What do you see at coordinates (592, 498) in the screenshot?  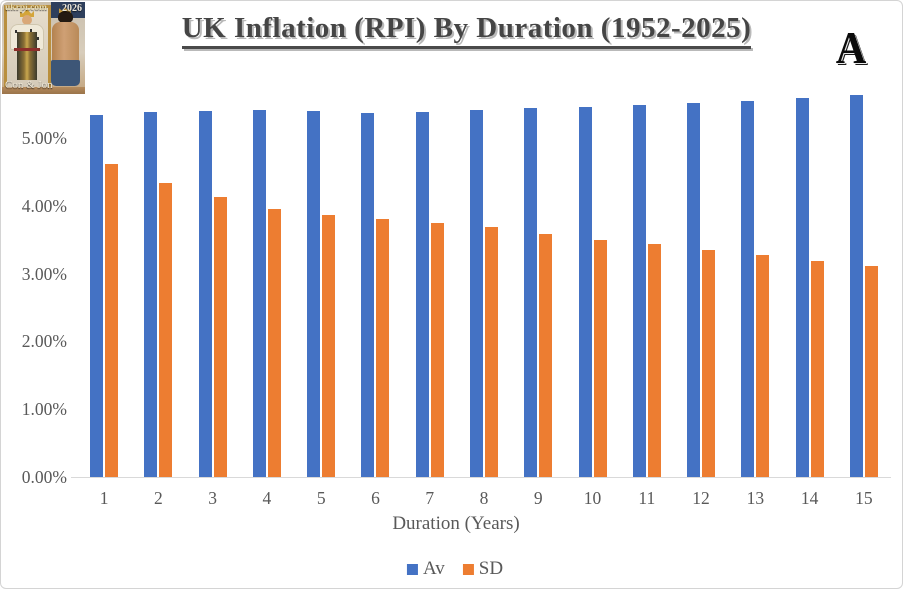 I see `x-tick-label-10: 10` at bounding box center [592, 498].